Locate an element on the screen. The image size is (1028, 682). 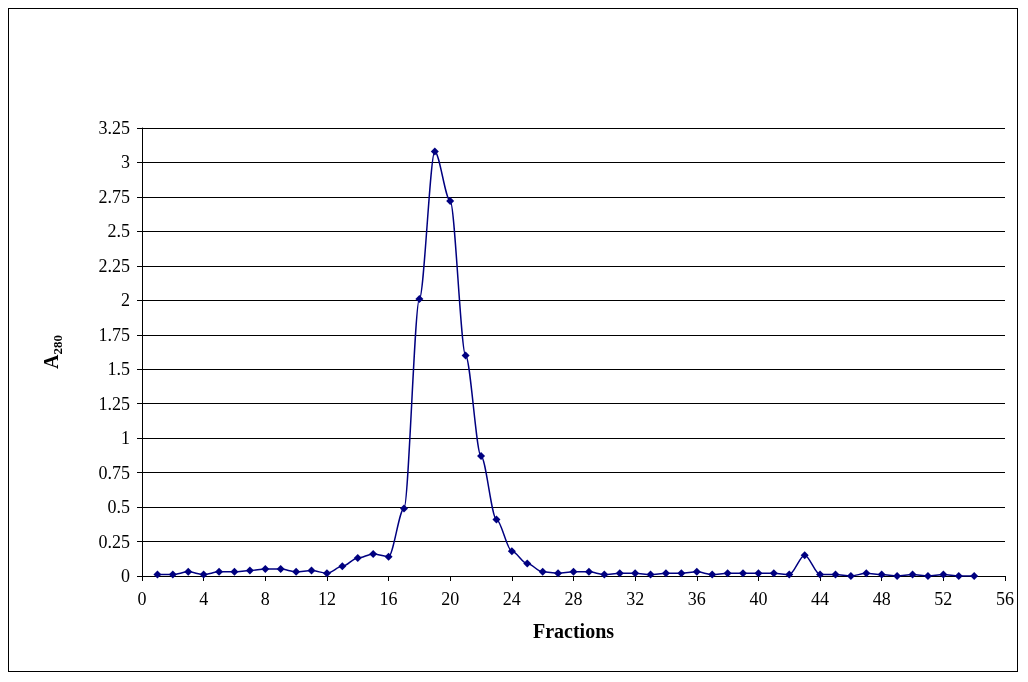
x-tick-label: 28 is located at coordinates (573, 599).